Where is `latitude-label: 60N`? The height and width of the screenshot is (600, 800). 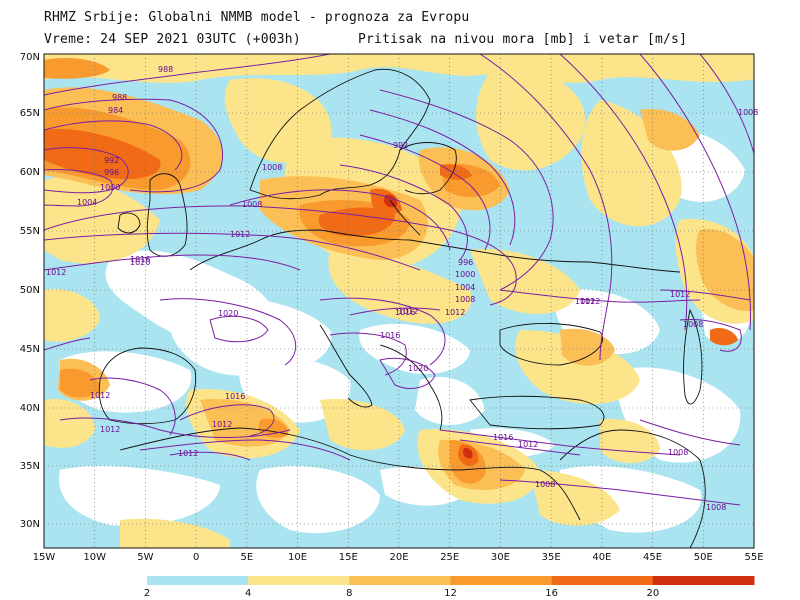
latitude-label: 60N is located at coordinates (30, 172).